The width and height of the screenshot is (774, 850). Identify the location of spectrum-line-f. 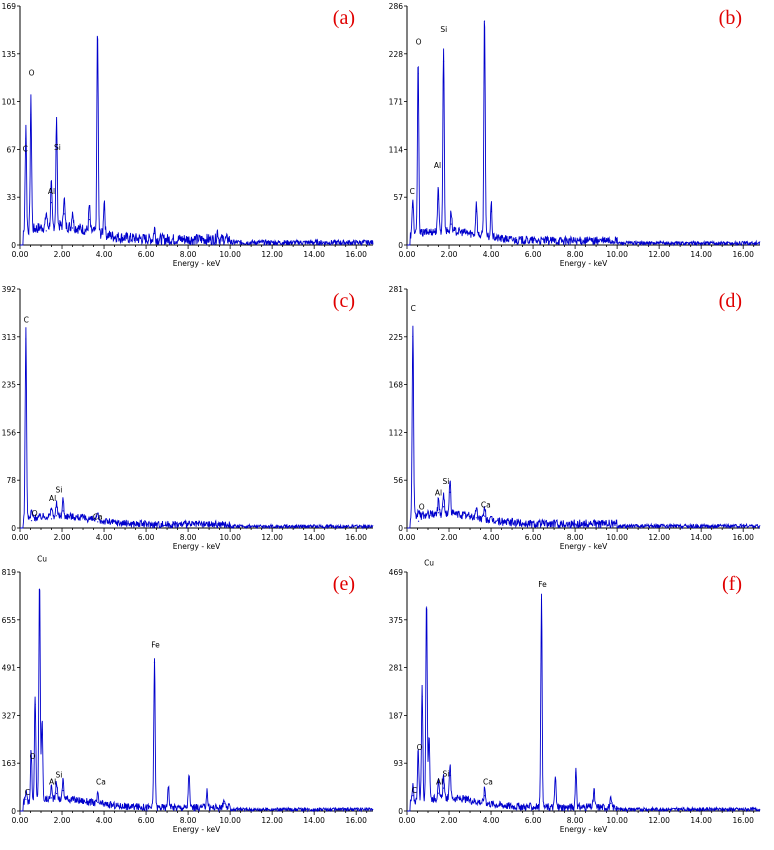
(584, 703).